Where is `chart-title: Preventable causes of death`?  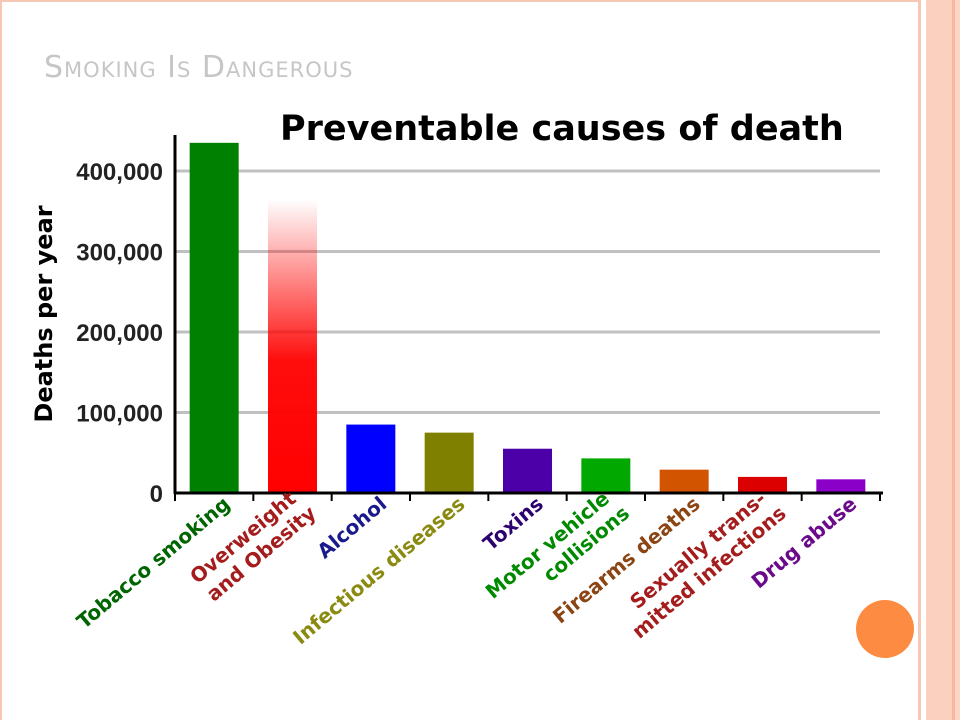
chart-title: Preventable causes of death is located at coordinates (562, 129).